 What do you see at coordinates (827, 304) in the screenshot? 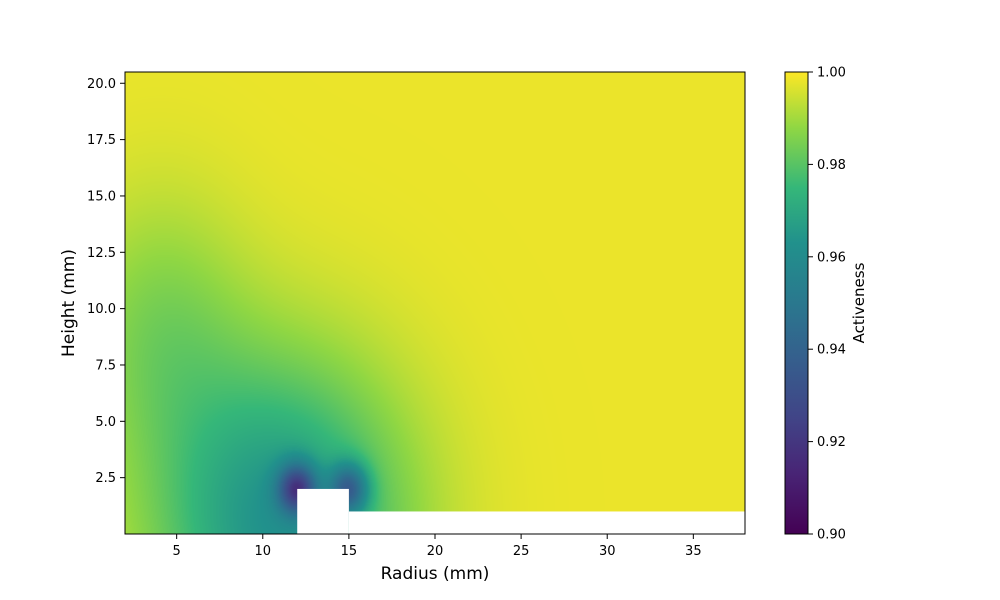
I see `colorbar-axis: 0.90 0.92 0.94 0.96 0.98 1.00` at bounding box center [827, 304].